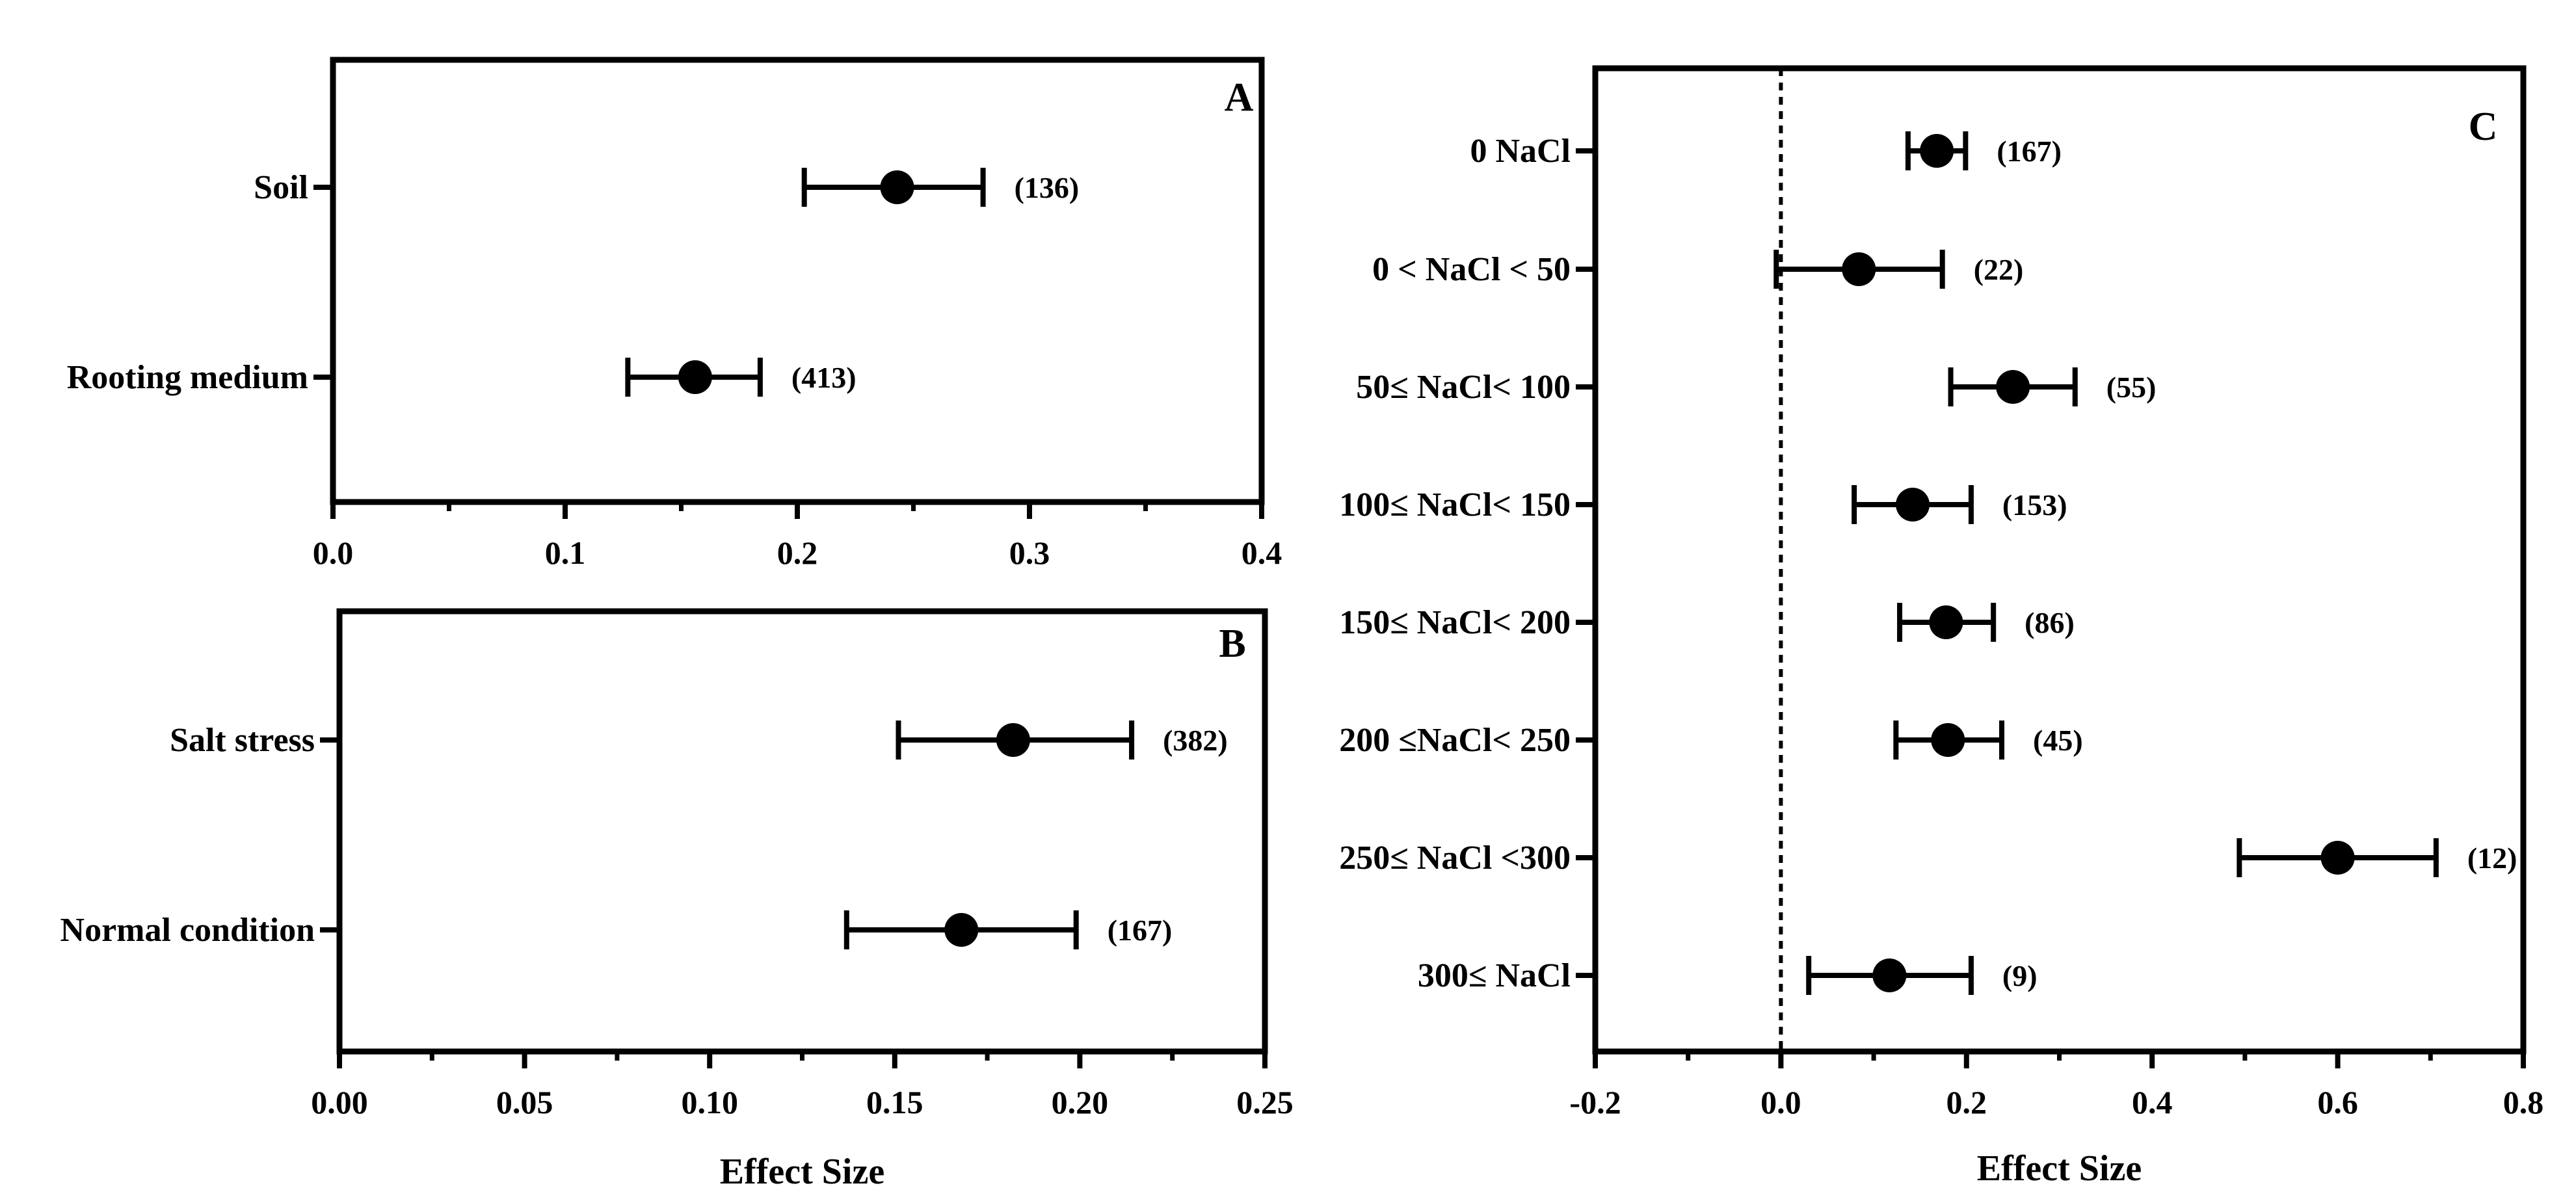  What do you see at coordinates (1232, 644) in the screenshot?
I see `panel-letter: B` at bounding box center [1232, 644].